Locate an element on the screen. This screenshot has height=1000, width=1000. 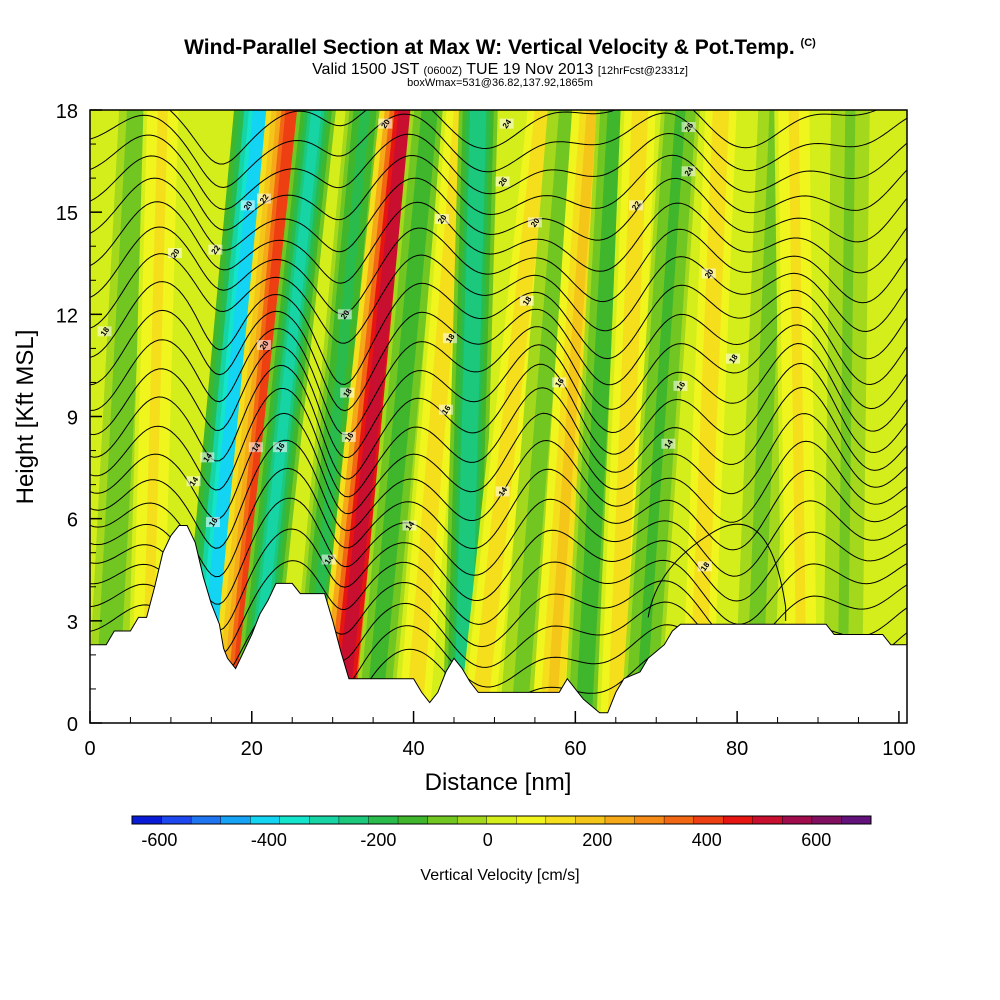
colorbar-tick-label-4: 200 is located at coordinates (597, 840).